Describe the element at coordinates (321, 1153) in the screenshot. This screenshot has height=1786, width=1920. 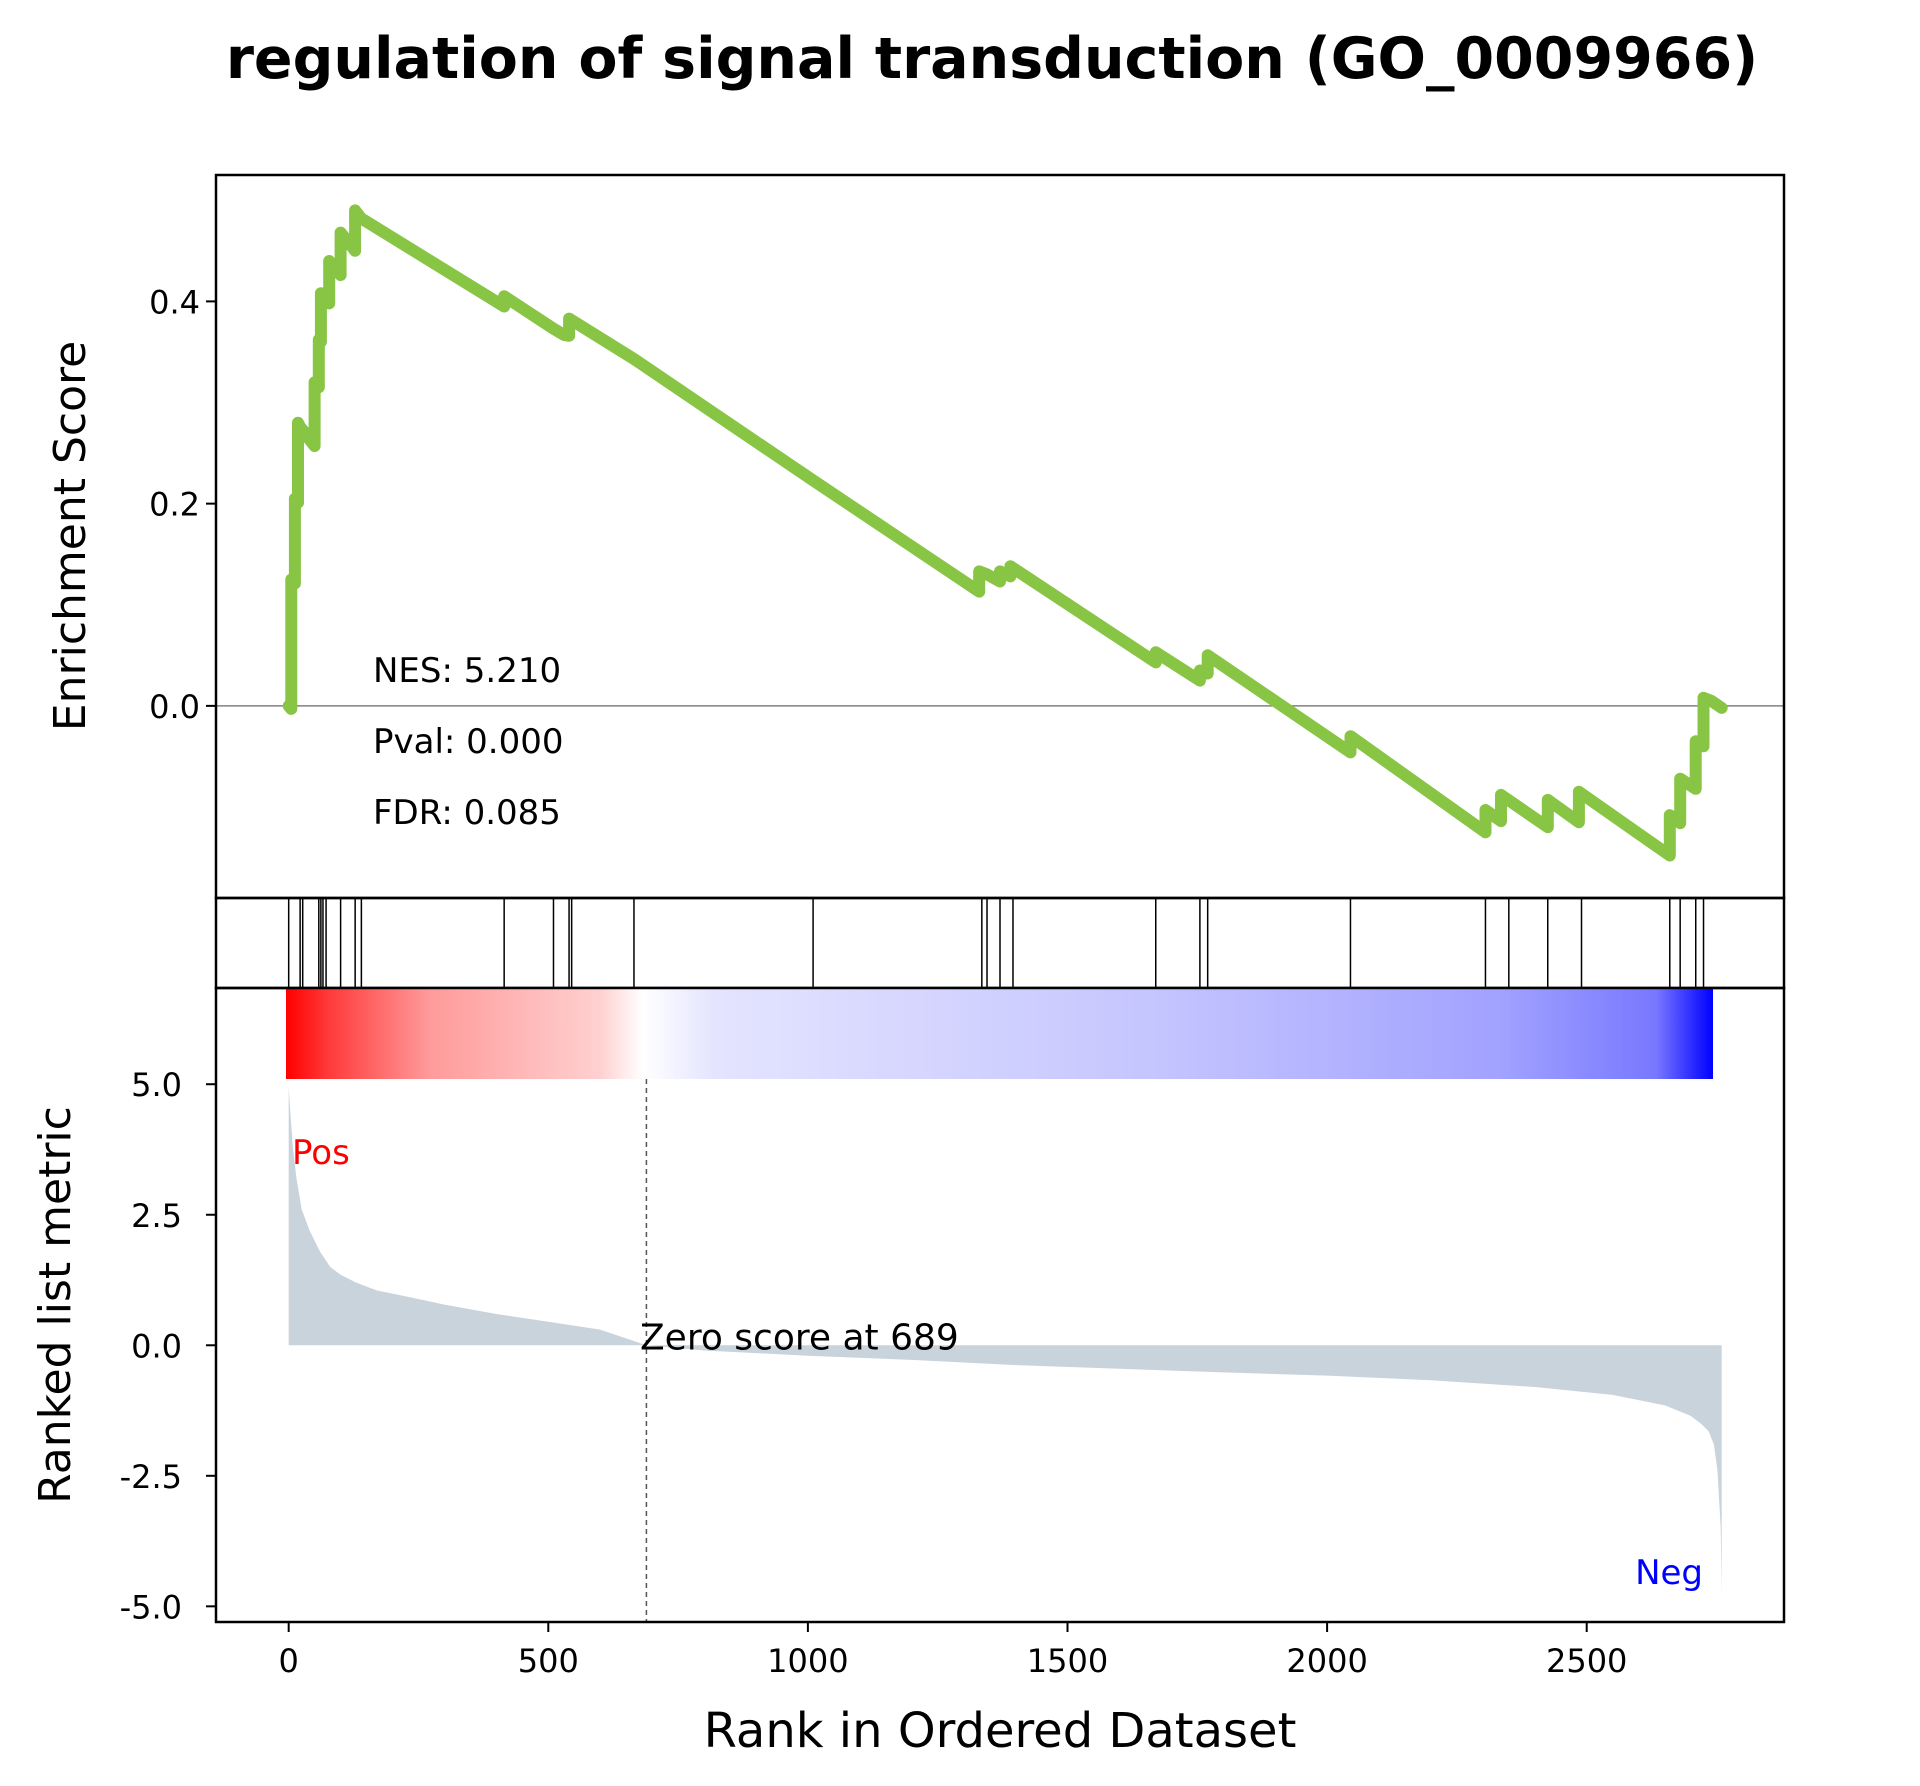
I see `pos-label: Pos` at that location.